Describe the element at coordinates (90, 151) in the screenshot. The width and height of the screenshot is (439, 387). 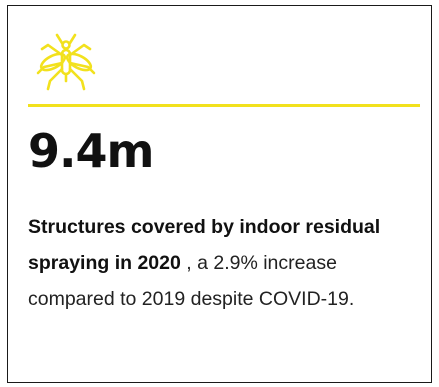
I see `stat-value: 9.4m` at that location.